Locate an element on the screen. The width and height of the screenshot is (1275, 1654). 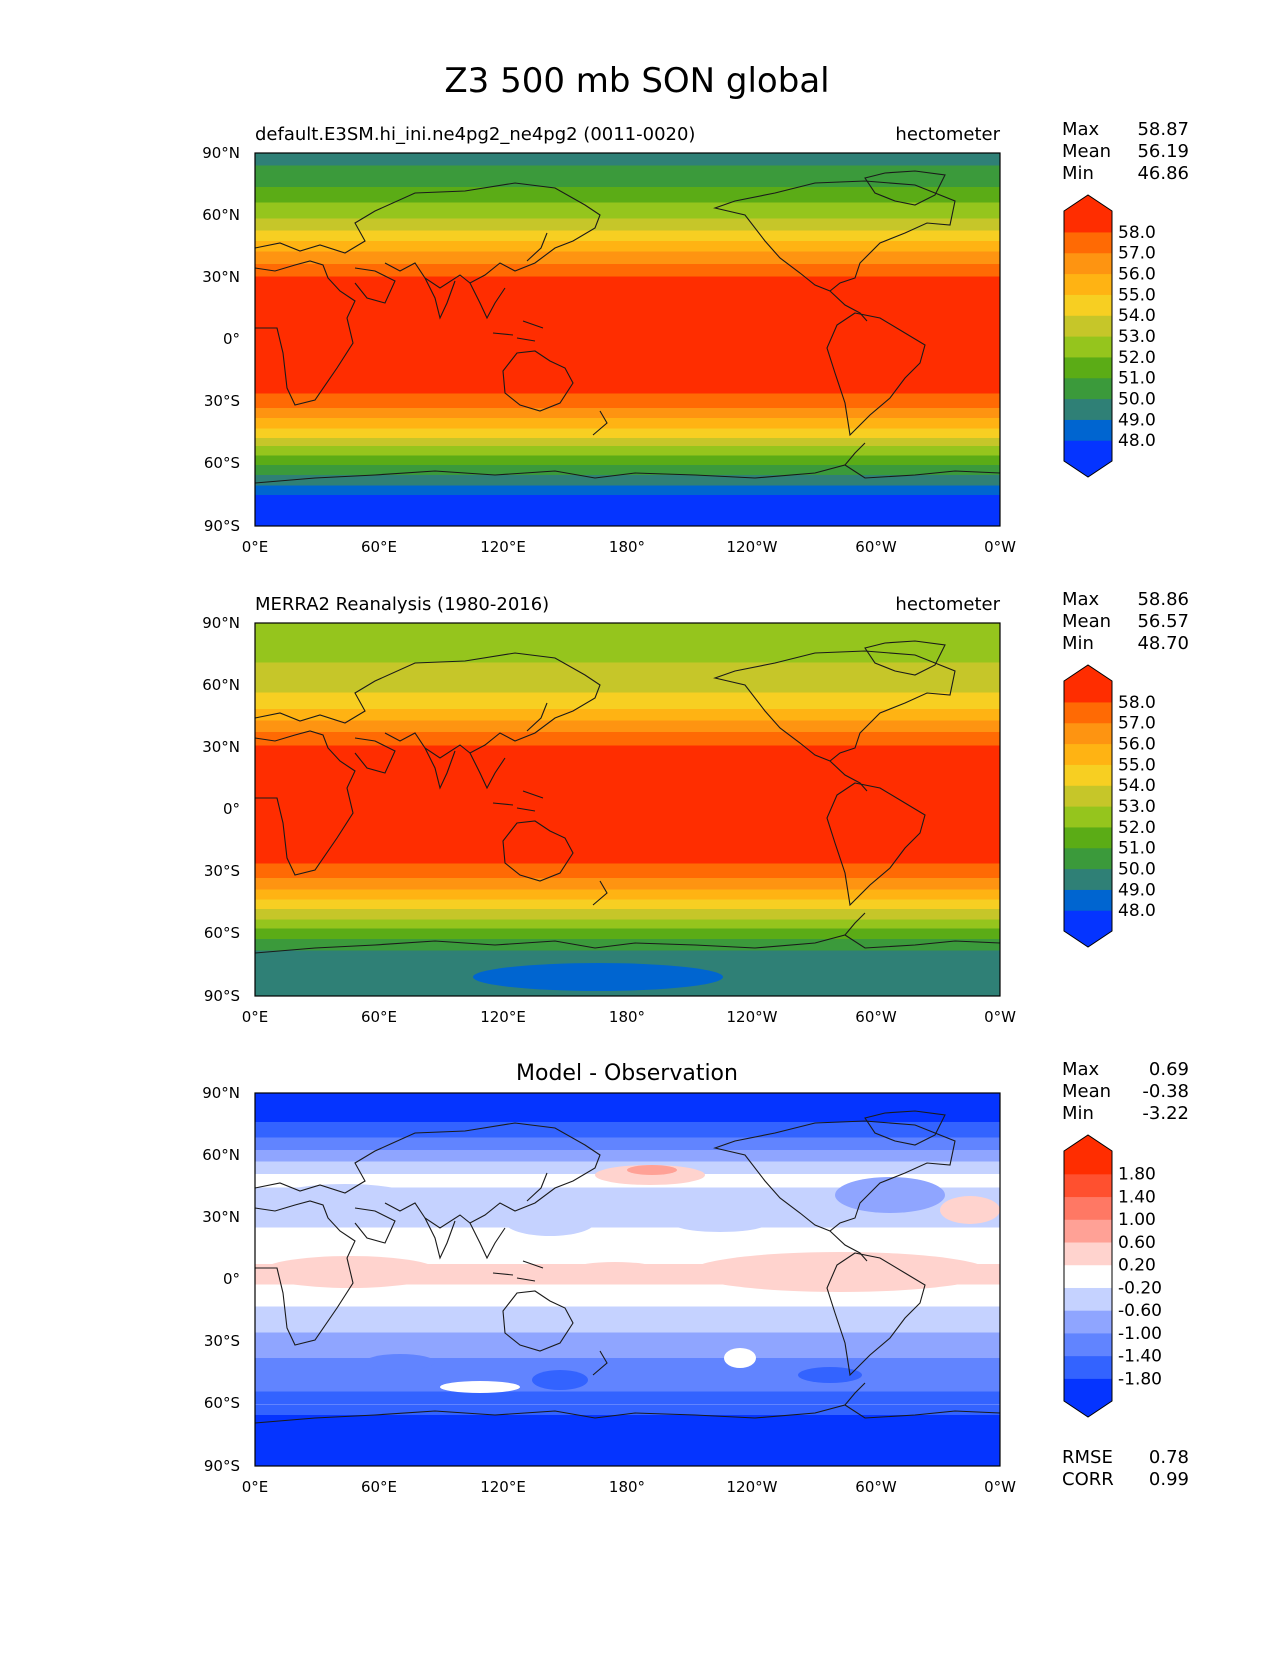
stat-value: 56.19 is located at coordinates (1163, 151).